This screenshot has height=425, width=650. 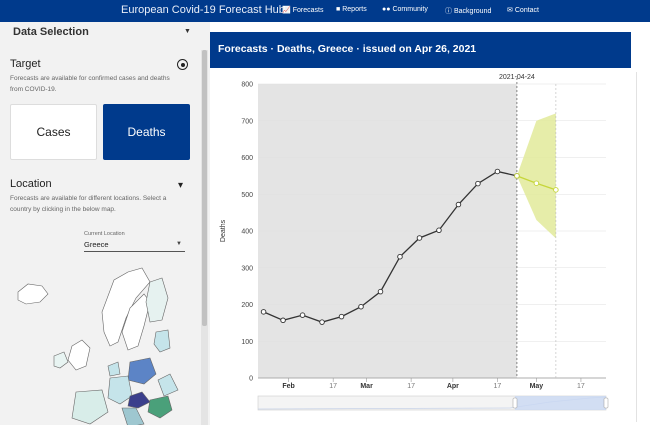 I want to click on deaths-button-label: Deaths, so click(x=146, y=132).